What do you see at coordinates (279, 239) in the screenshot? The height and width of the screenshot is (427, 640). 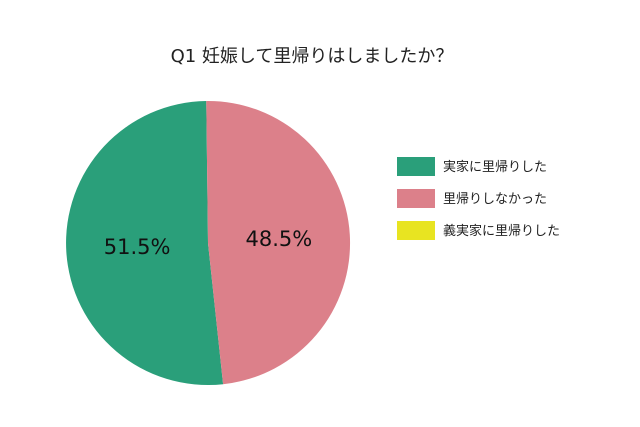 I see `slice-value-label-2: 48.5%` at bounding box center [279, 239].